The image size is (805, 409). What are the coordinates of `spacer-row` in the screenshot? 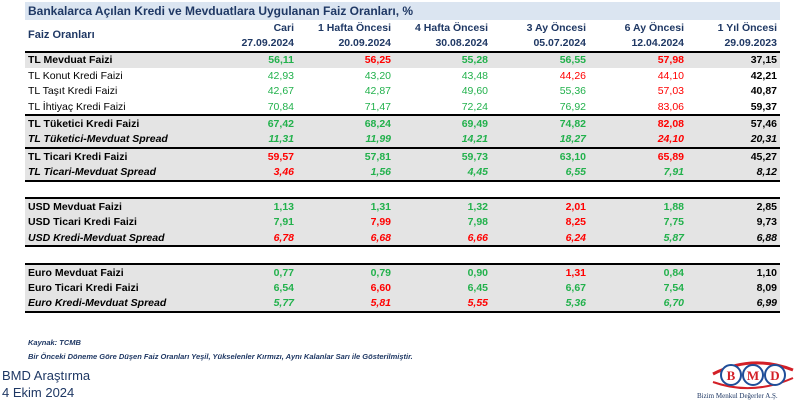 It's located at (402, 189).